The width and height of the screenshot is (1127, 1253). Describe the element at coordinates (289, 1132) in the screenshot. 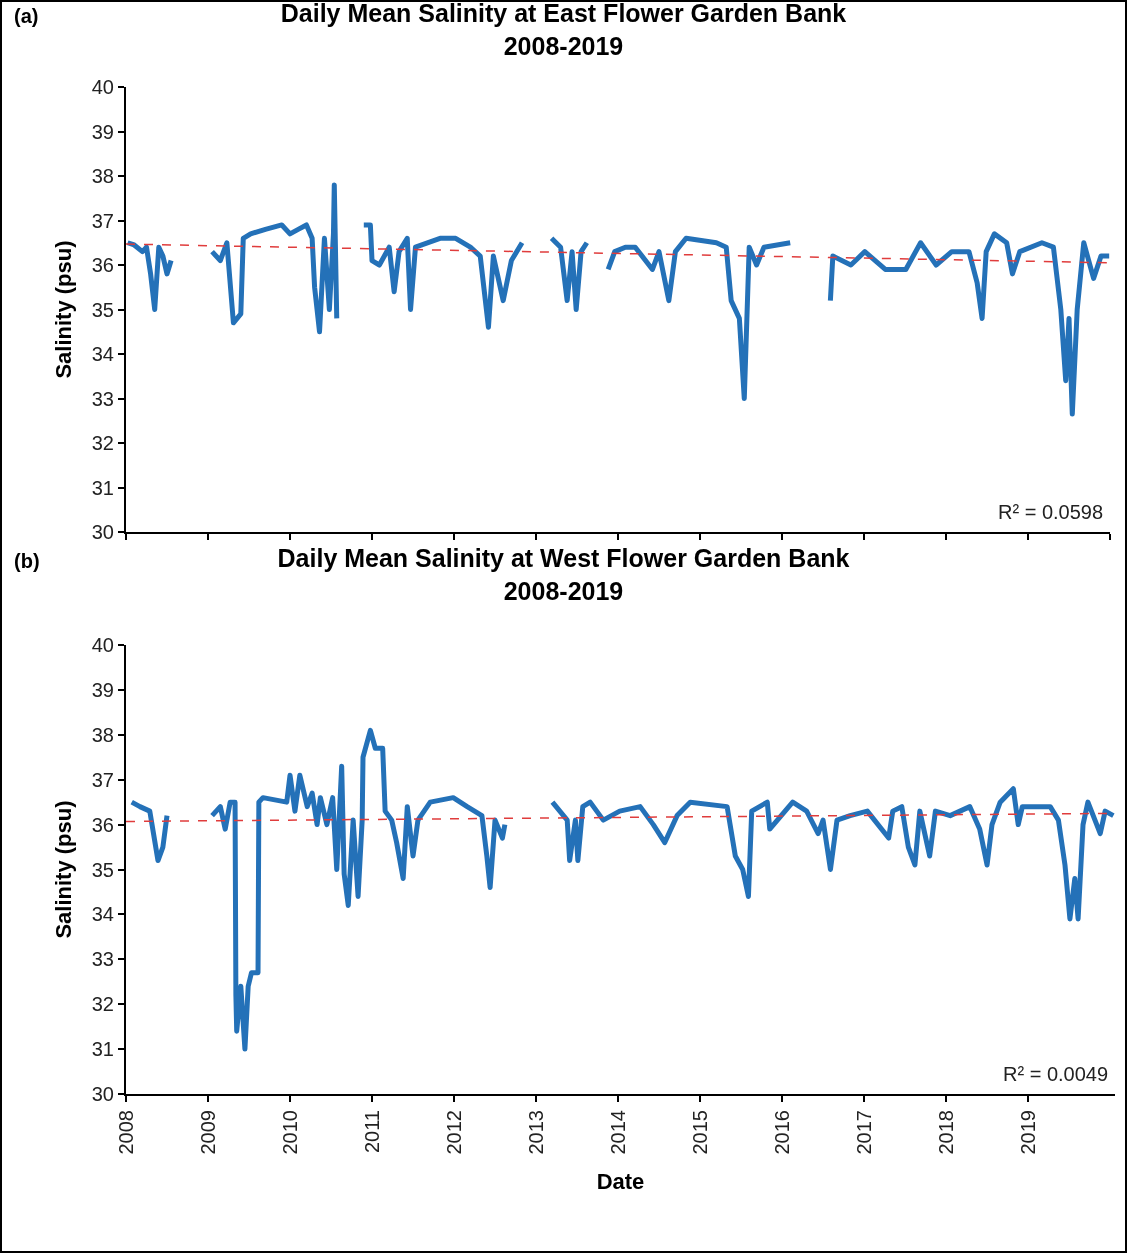

I see `x-tick-label: 2010` at that location.